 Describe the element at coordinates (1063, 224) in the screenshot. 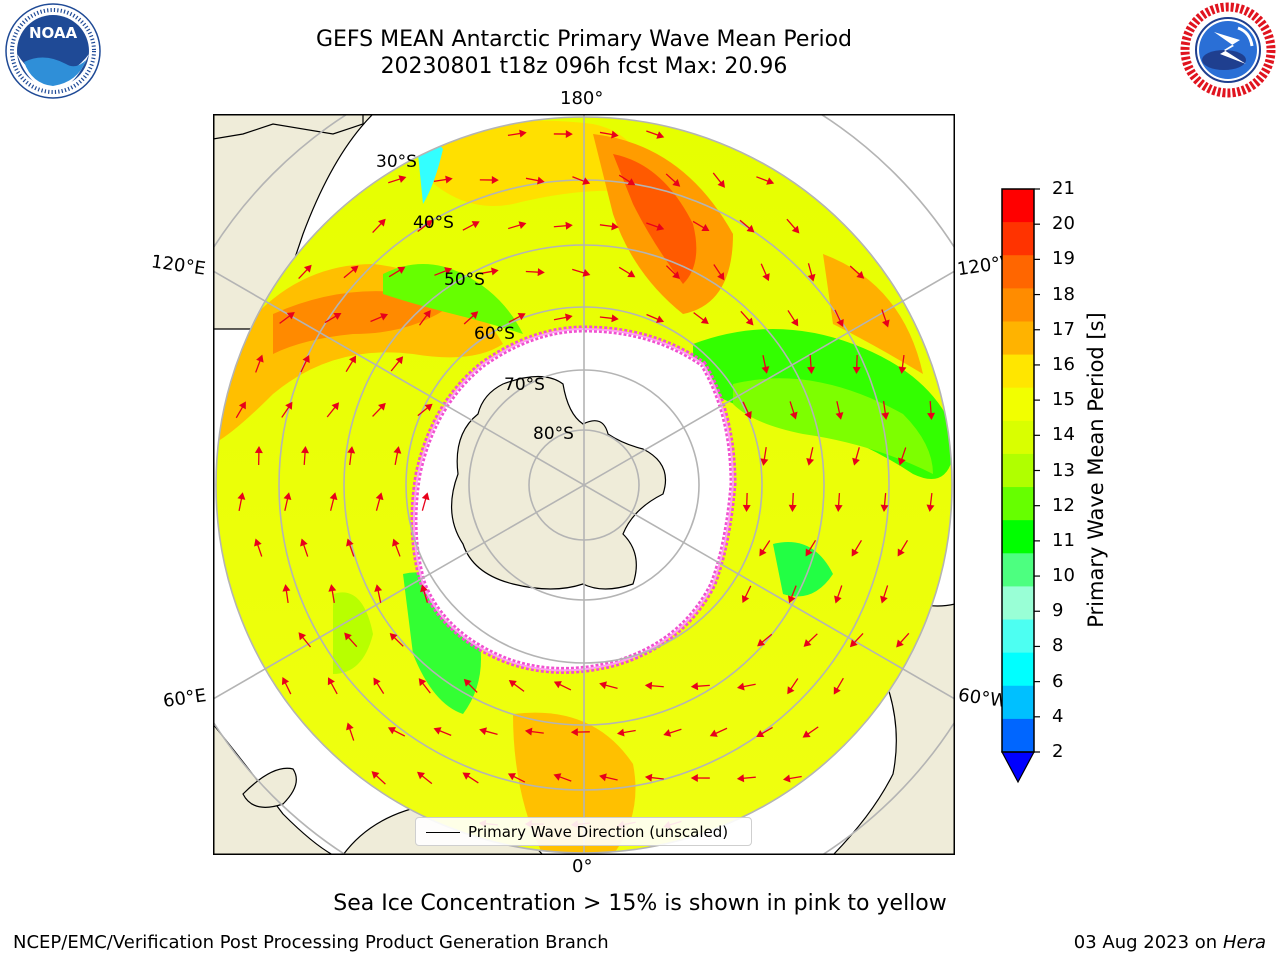

I see `colorbar-tick-label: 20` at that location.